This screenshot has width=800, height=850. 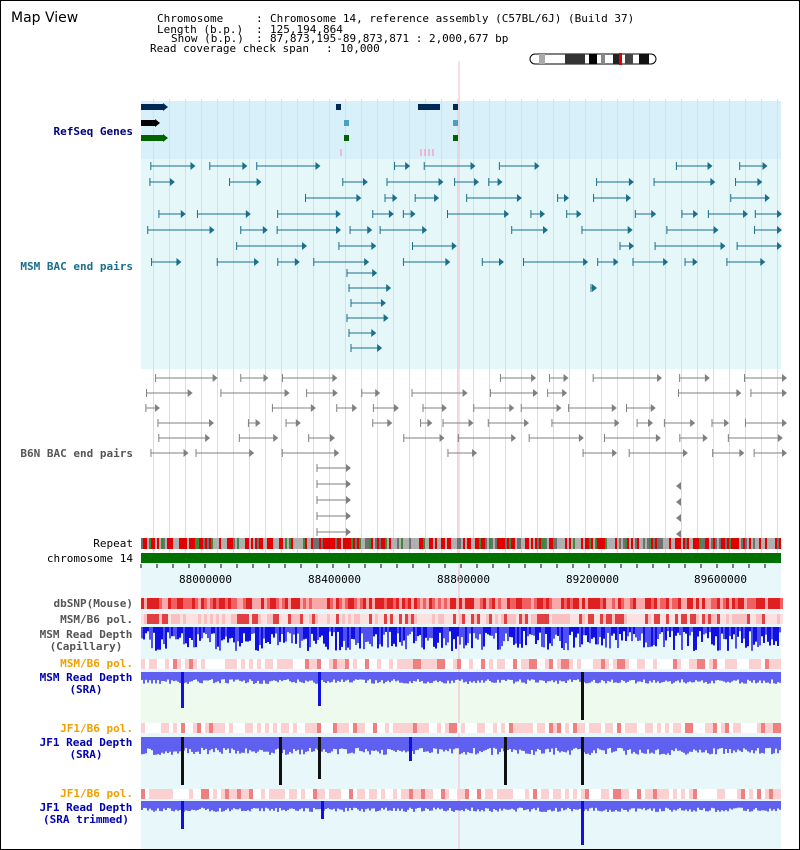 I want to click on refseq-genes-label: RefSeq Genes, so click(x=93, y=131).